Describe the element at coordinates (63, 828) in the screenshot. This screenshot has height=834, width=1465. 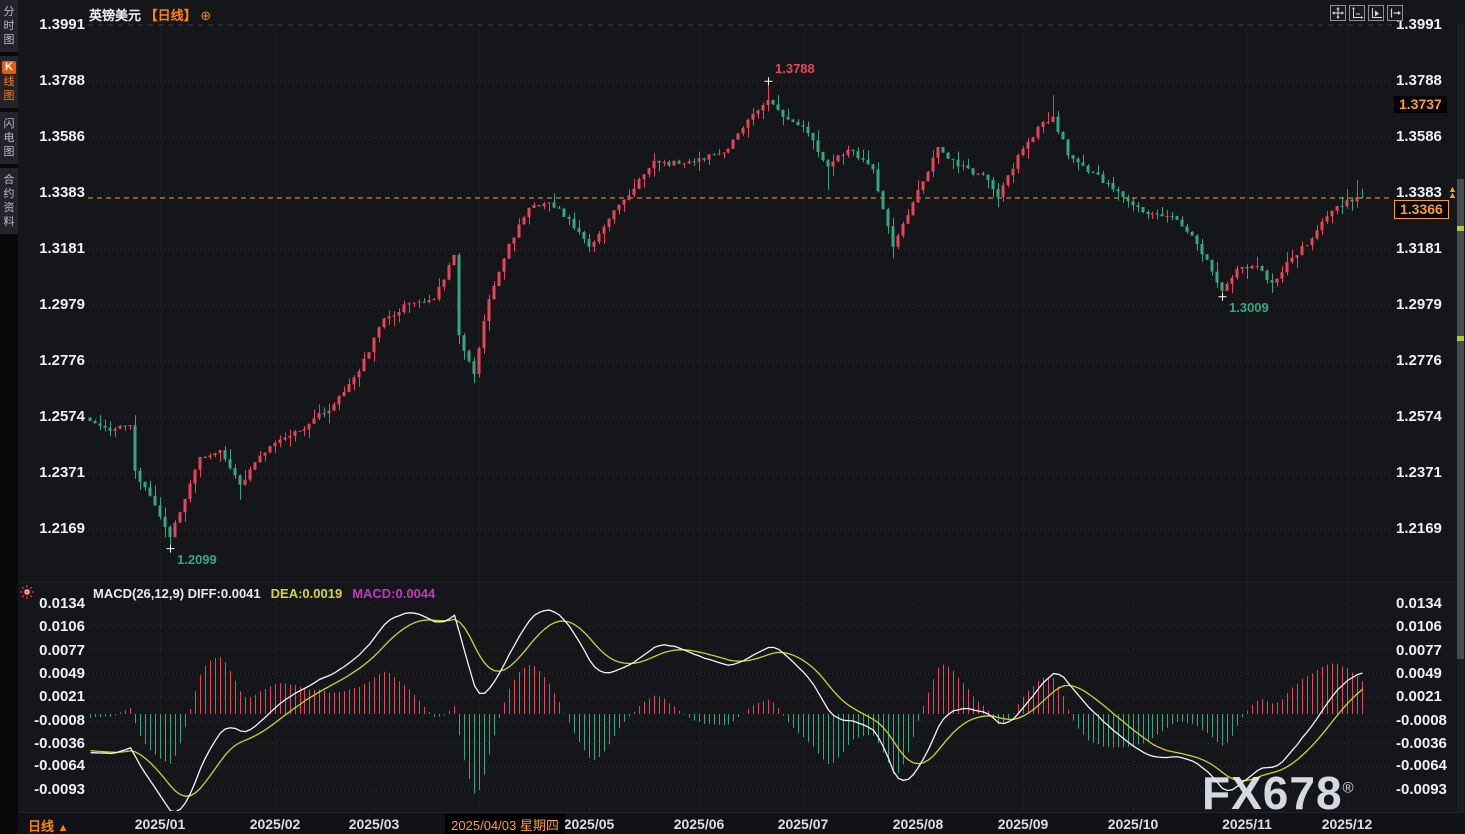
I see `period-dropdown-arrow-icon: ▲` at that location.